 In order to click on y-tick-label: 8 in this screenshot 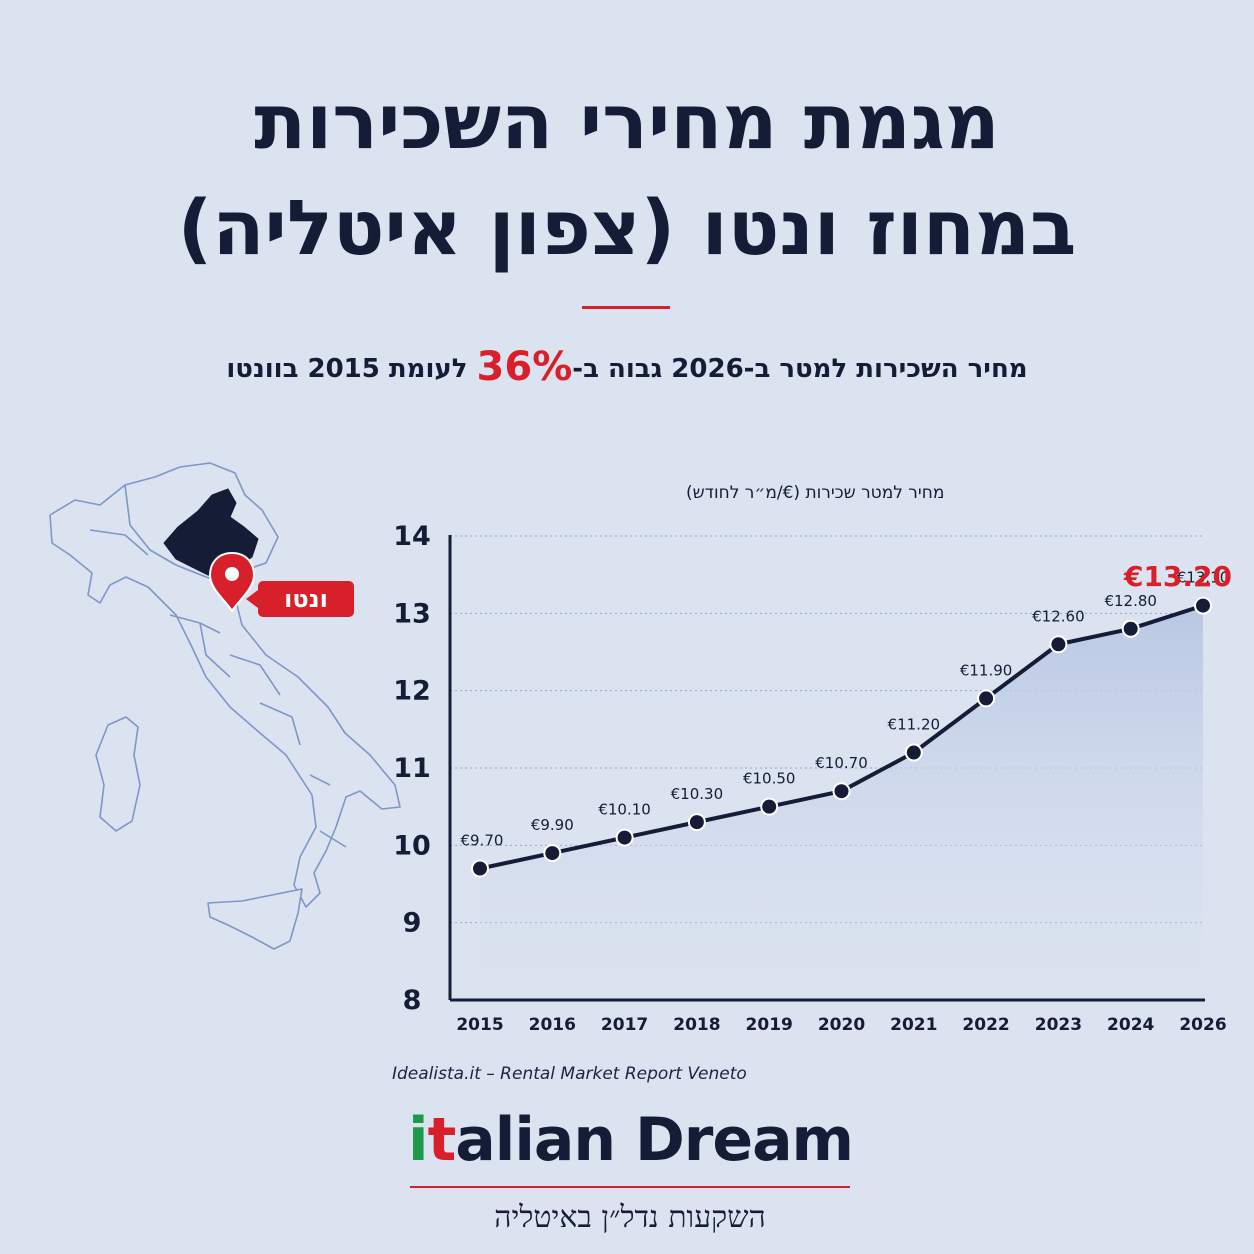, I will do `click(412, 1000)`.